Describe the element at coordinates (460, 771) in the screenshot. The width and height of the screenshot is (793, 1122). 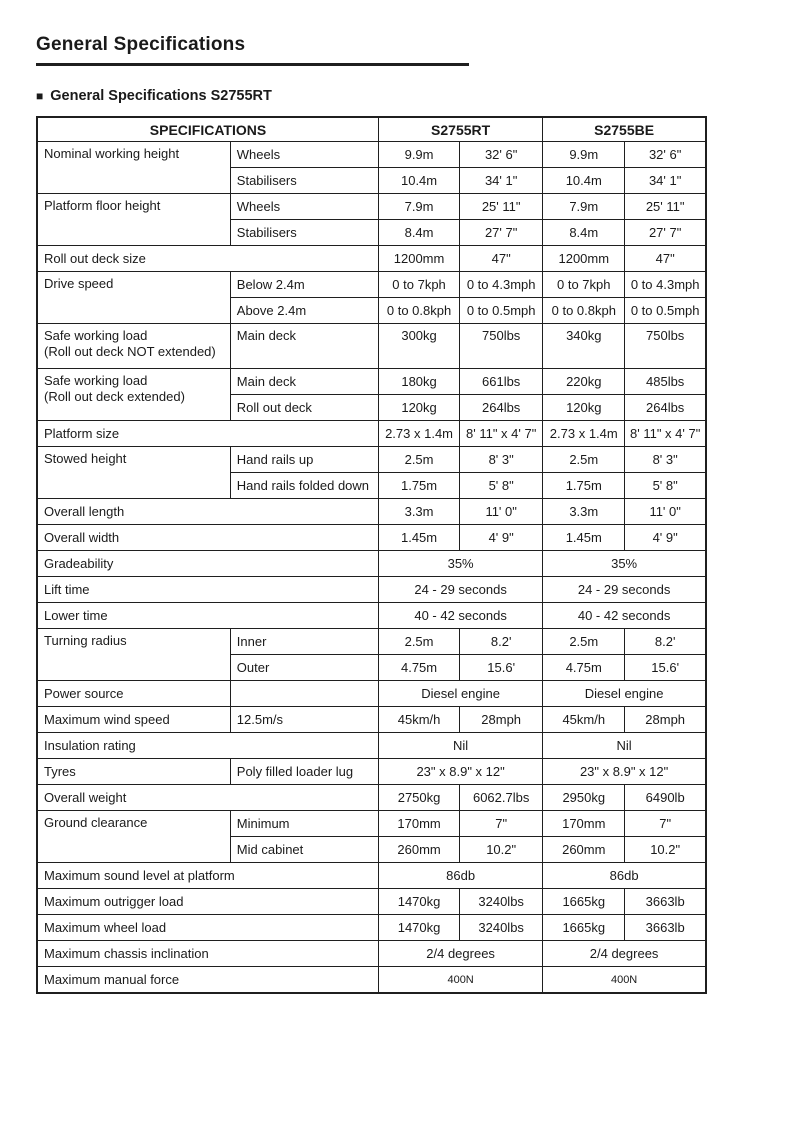
I see `value-rt: 23" x 8.9" x 12"` at that location.